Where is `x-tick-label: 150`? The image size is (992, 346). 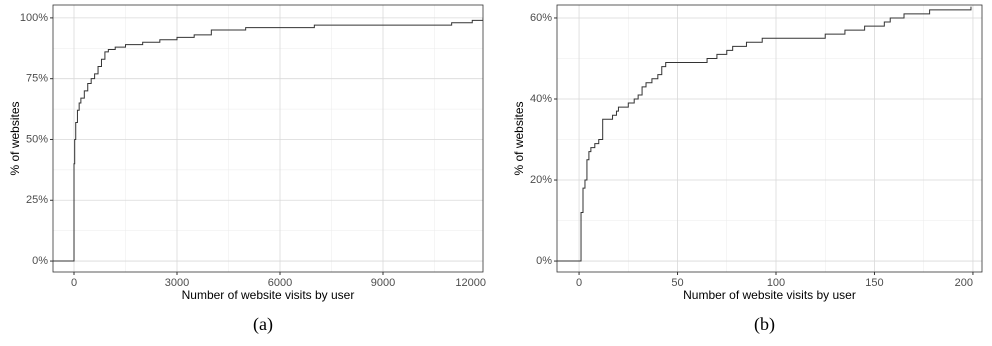
x-tick-label: 150 is located at coordinates (874, 283).